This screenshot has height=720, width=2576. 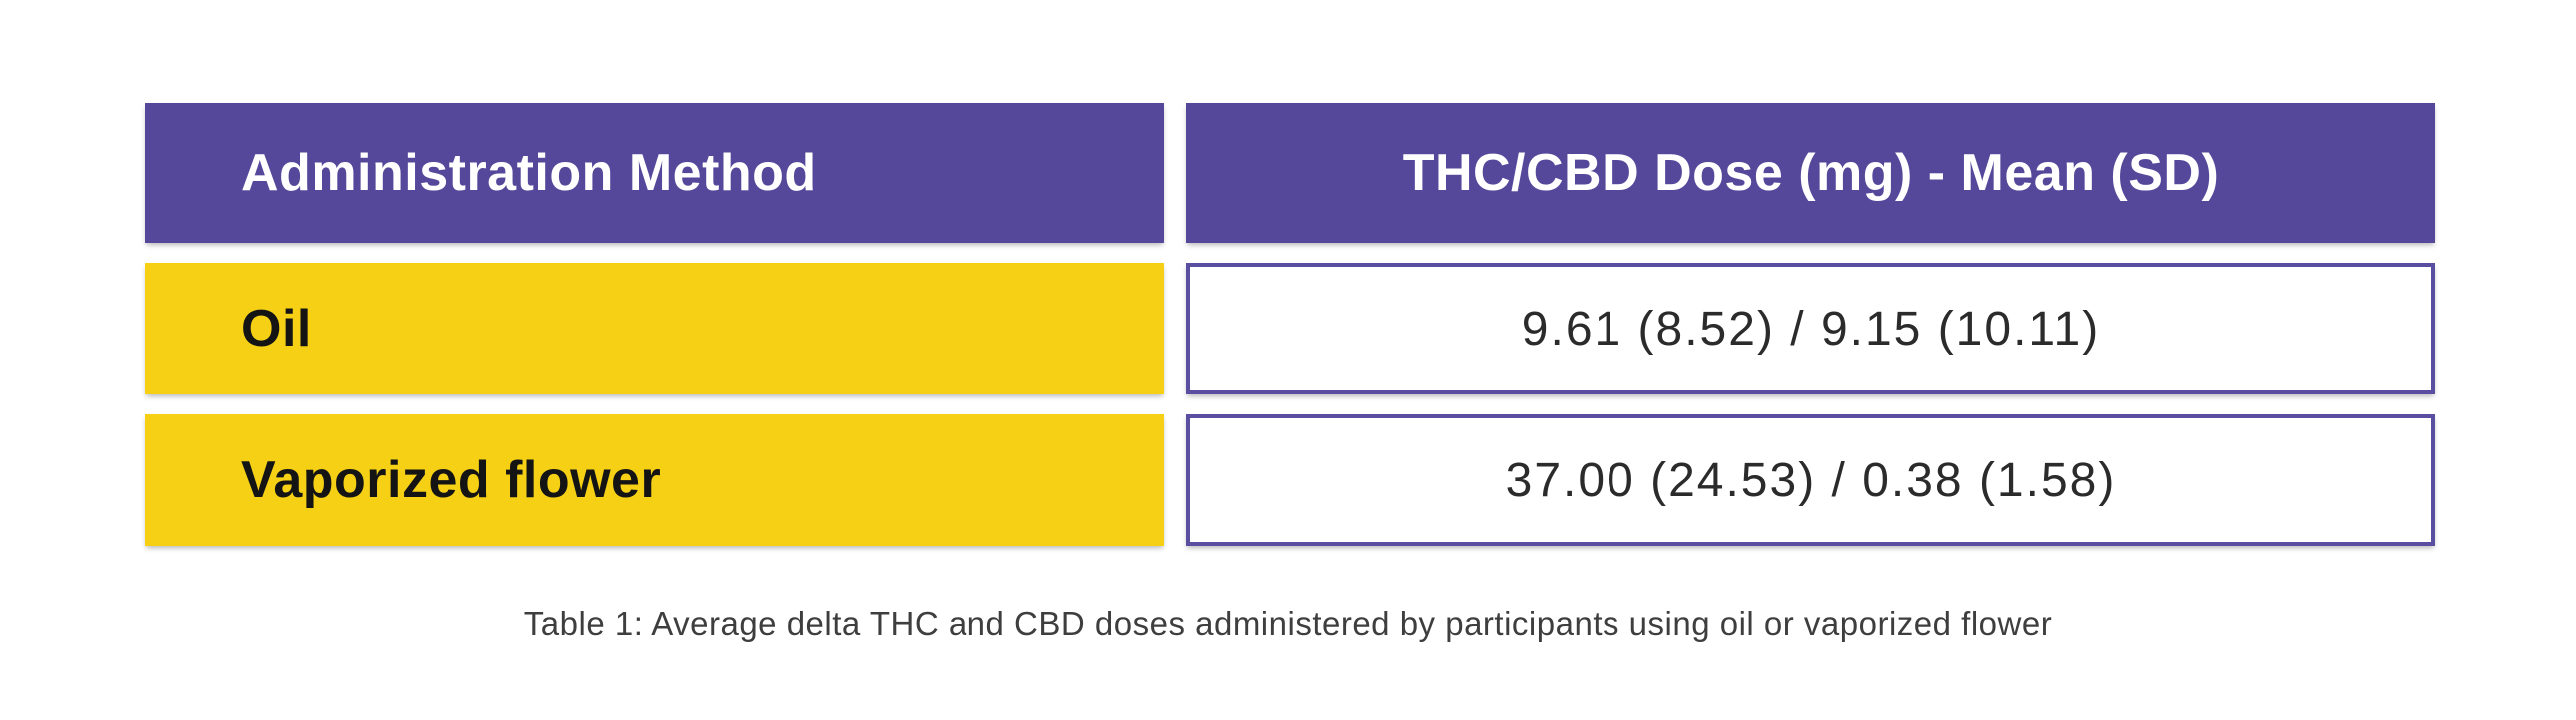 I want to click on row-vaporized-flower-dose-cell: 37.00 (24.53) / 0.38 (1.58), so click(x=1810, y=480).